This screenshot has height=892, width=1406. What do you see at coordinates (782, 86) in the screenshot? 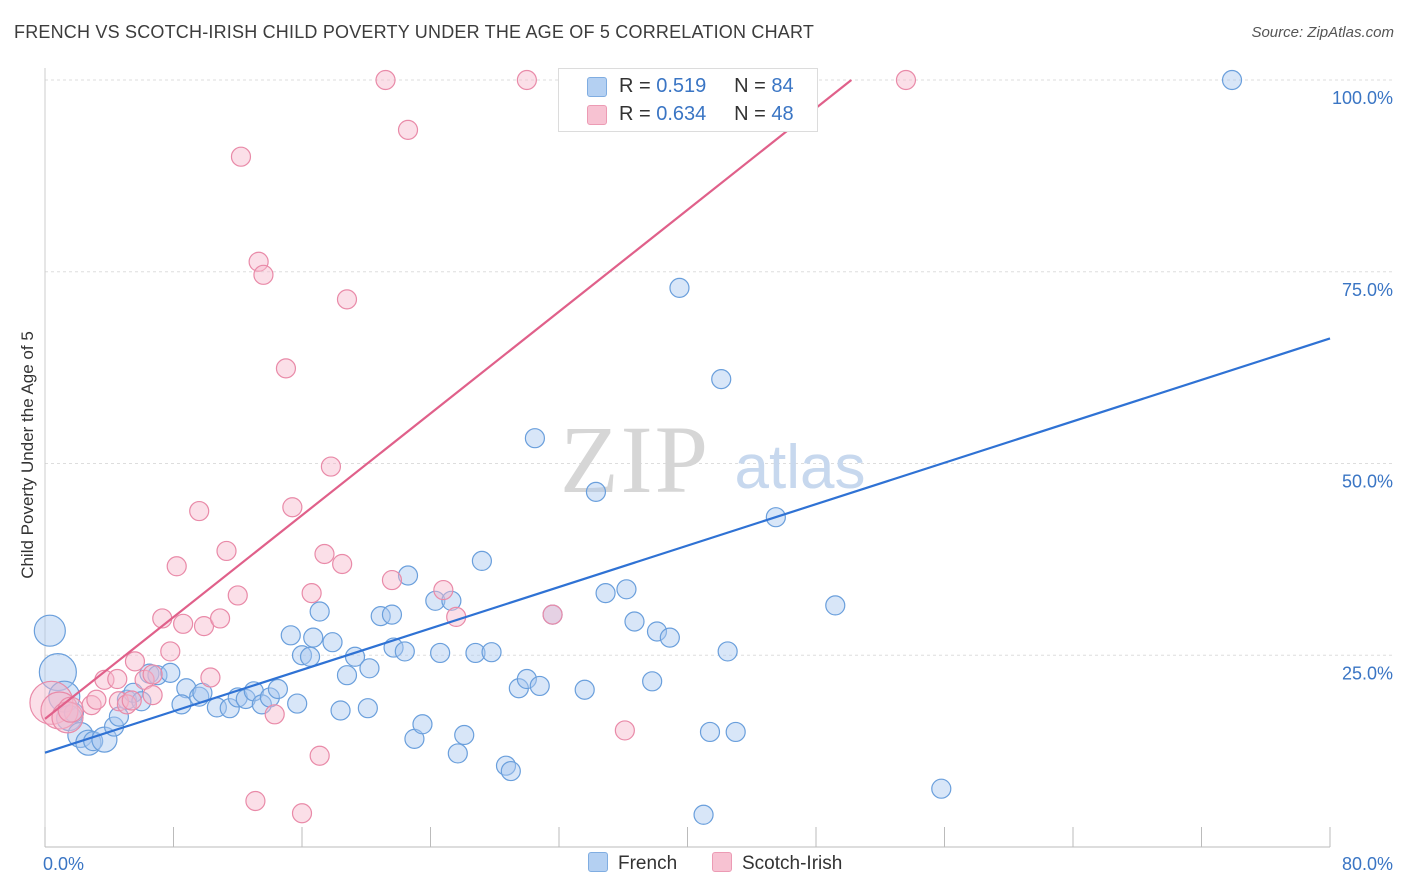
I see `legend-n-value-french: 84` at bounding box center [782, 86].